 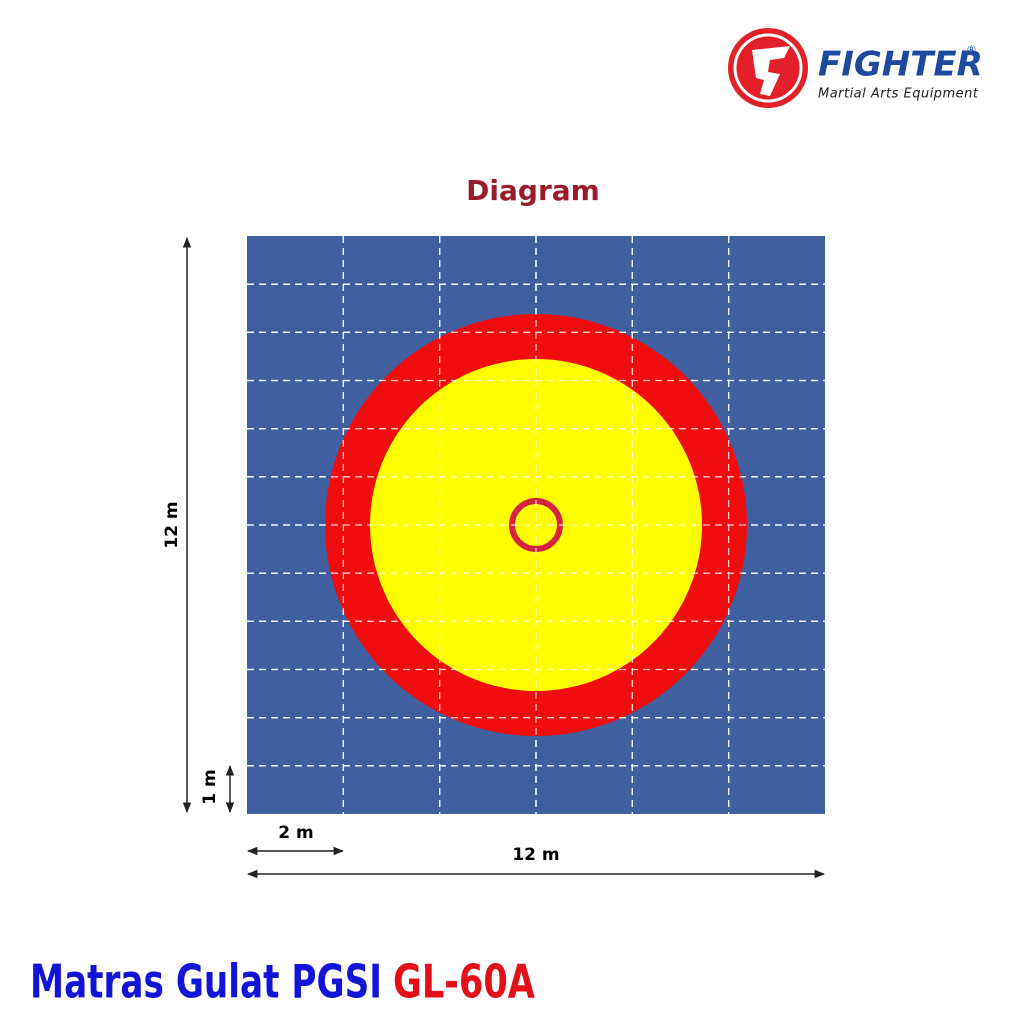 I want to click on logo-tagline: Martial Arts Equipment, so click(x=898, y=94).